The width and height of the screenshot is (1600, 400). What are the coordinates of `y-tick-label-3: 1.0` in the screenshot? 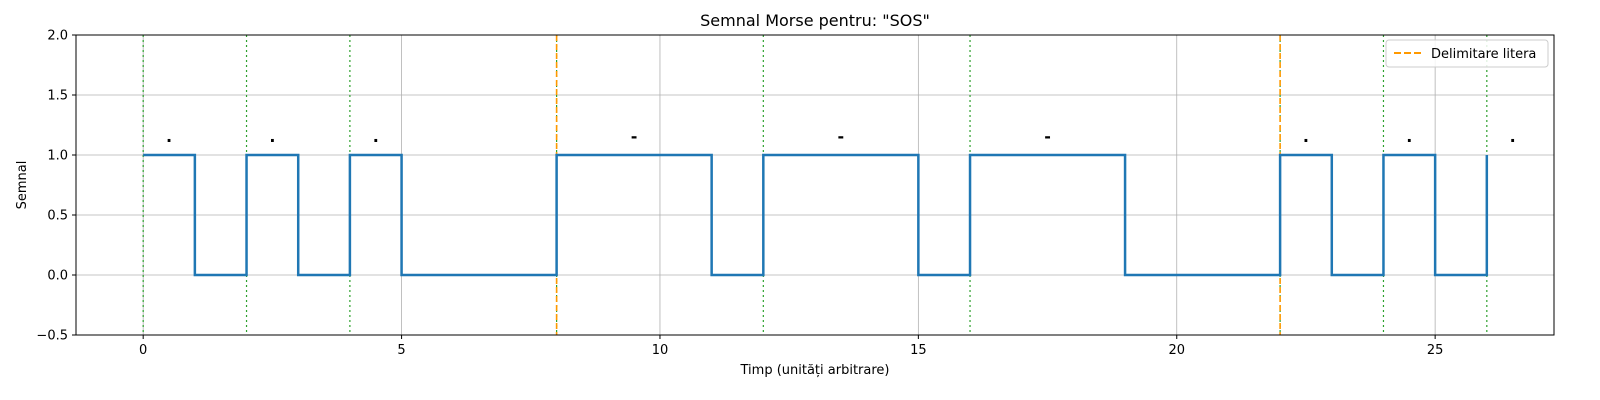 It's located at (57, 156).